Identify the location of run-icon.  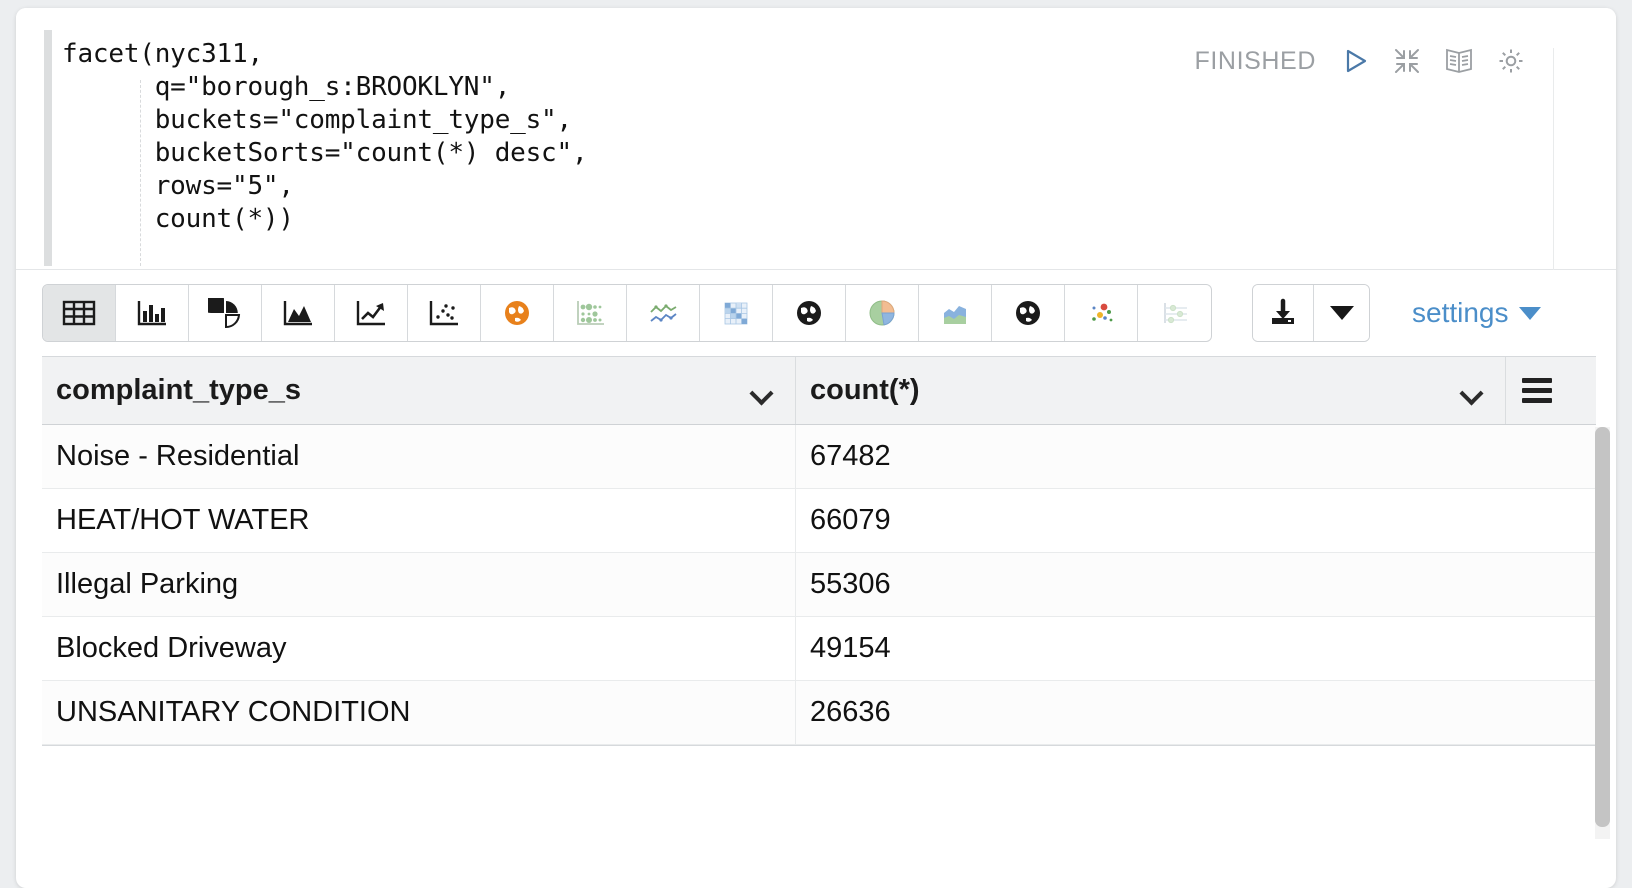
(1355, 61).